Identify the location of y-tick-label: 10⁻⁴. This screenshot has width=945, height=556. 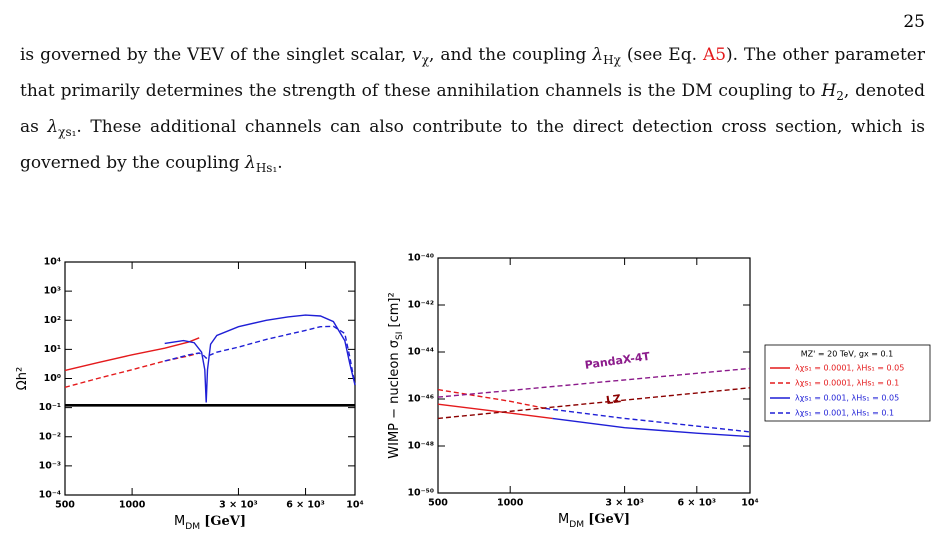
(50, 495).